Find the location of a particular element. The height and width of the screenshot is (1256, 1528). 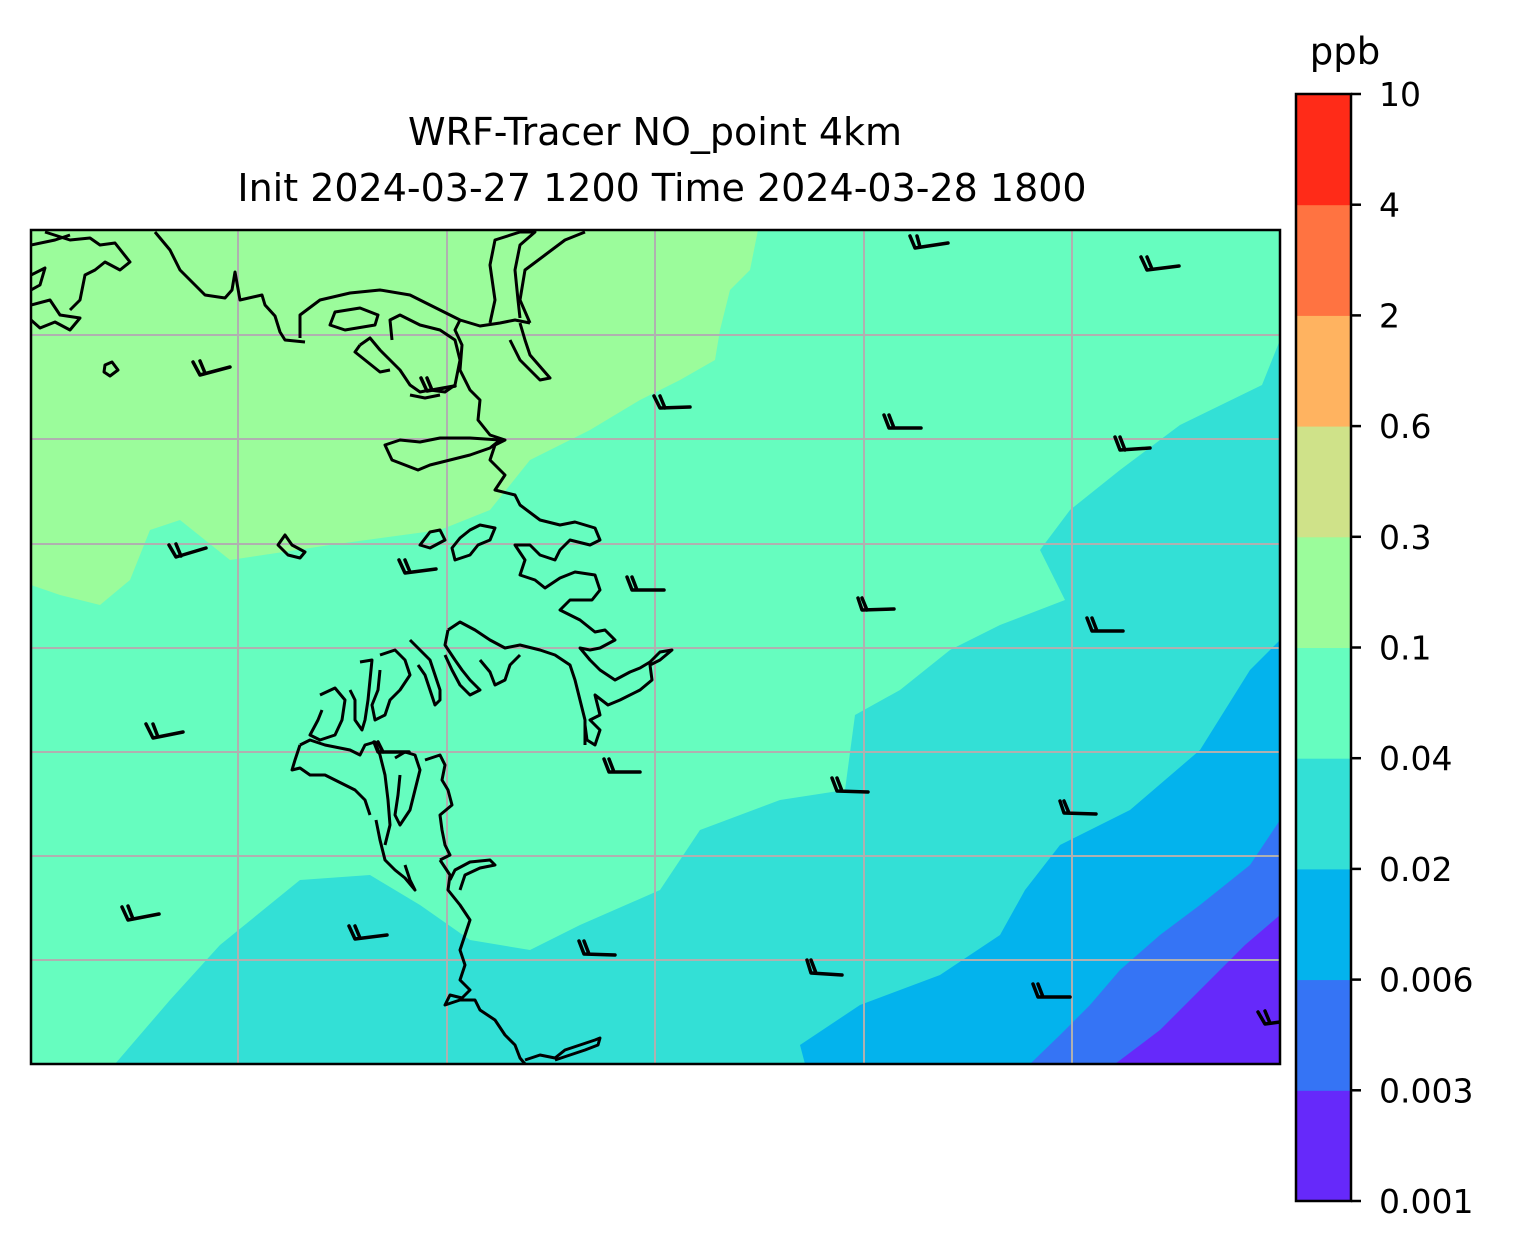

concentration-band-0.1-0.3 is located at coordinates (394, 417).